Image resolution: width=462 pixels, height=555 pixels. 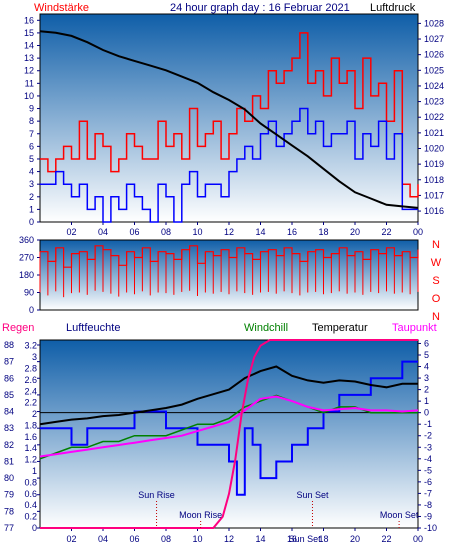 I want to click on wind-y-tick-label: 4, so click(x=31, y=172).